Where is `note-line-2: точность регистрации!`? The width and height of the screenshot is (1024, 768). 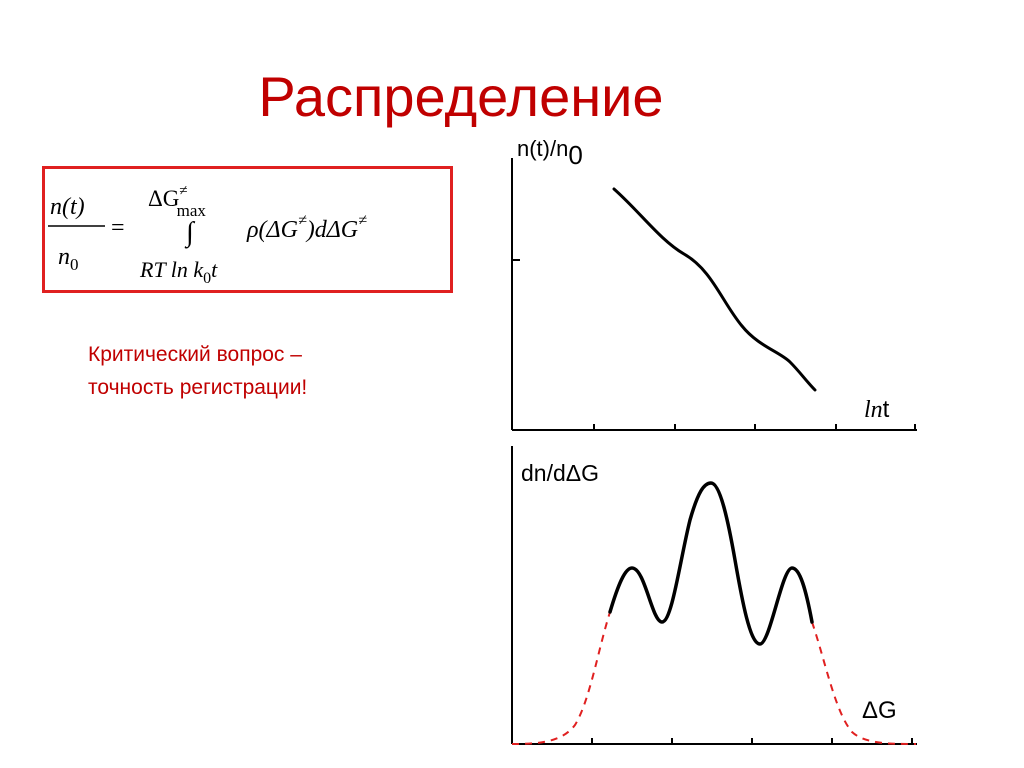 note-line-2: точность регистрации! is located at coordinates (198, 387).